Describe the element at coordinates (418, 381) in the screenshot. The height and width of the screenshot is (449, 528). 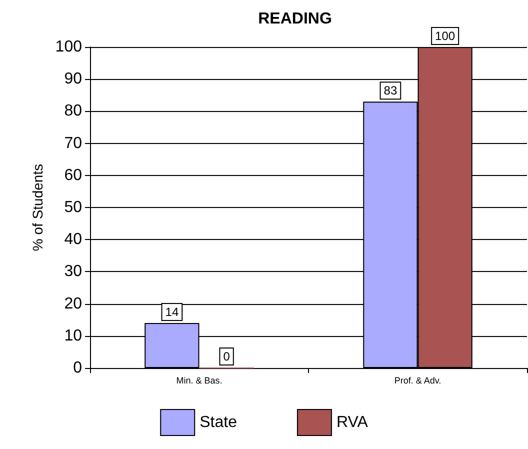
I see `x-tick-label: Prof. & Adv.` at that location.